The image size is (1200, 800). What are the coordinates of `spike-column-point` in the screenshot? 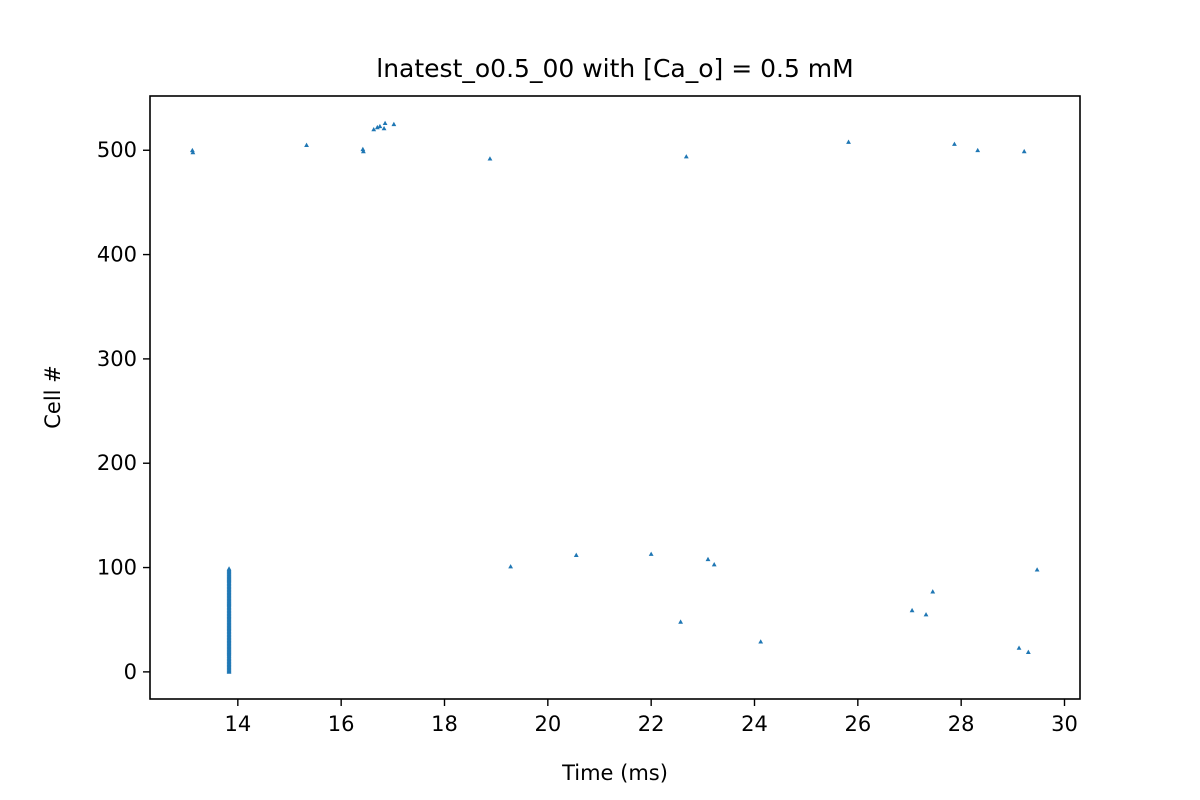 It's located at (229, 568).